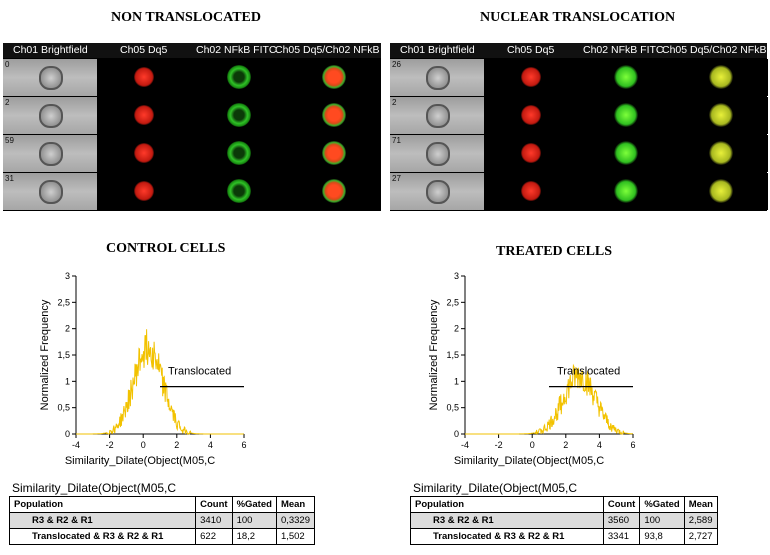  Describe the element at coordinates (210, 445) in the screenshot. I see `x-tick-label: 4` at that location.